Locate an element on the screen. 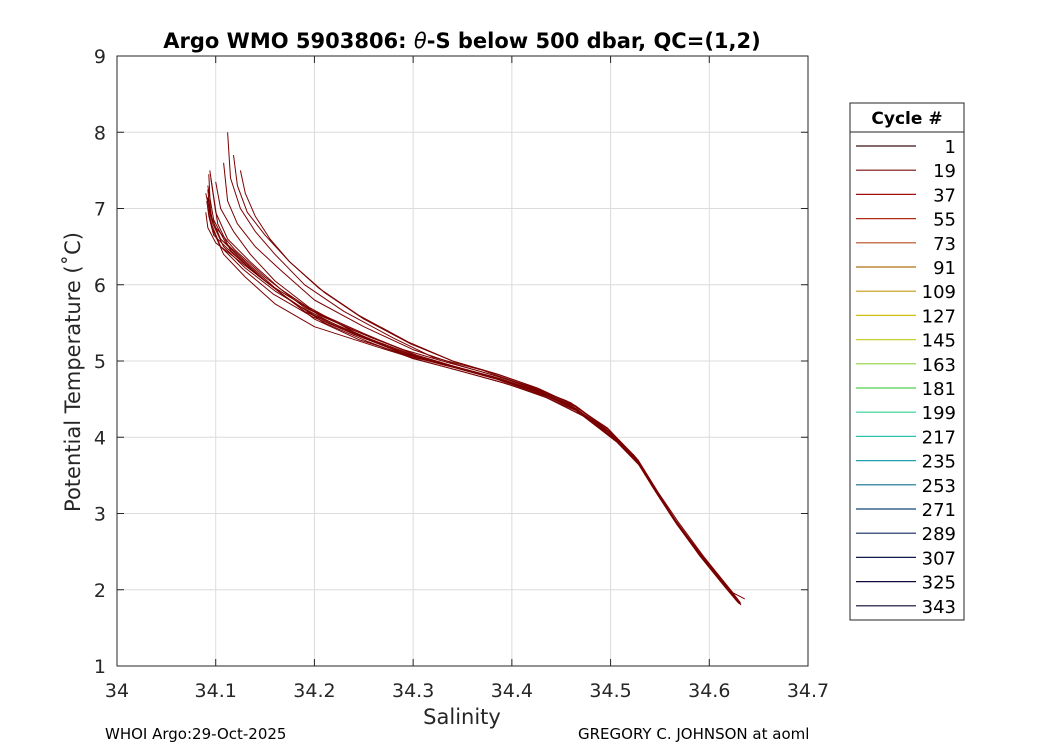 The width and height of the screenshot is (1050, 750). footer-credit-left: WHOI Argo:29-Oct-2025 is located at coordinates (196, 734).